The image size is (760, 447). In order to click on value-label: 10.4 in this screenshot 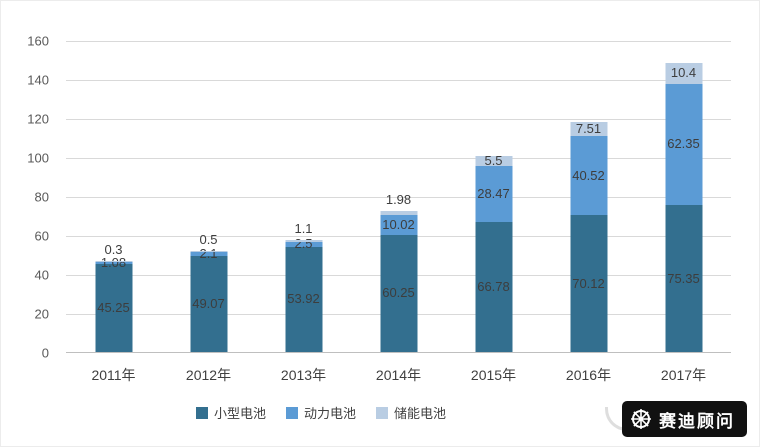, I will do `click(683, 73)`.